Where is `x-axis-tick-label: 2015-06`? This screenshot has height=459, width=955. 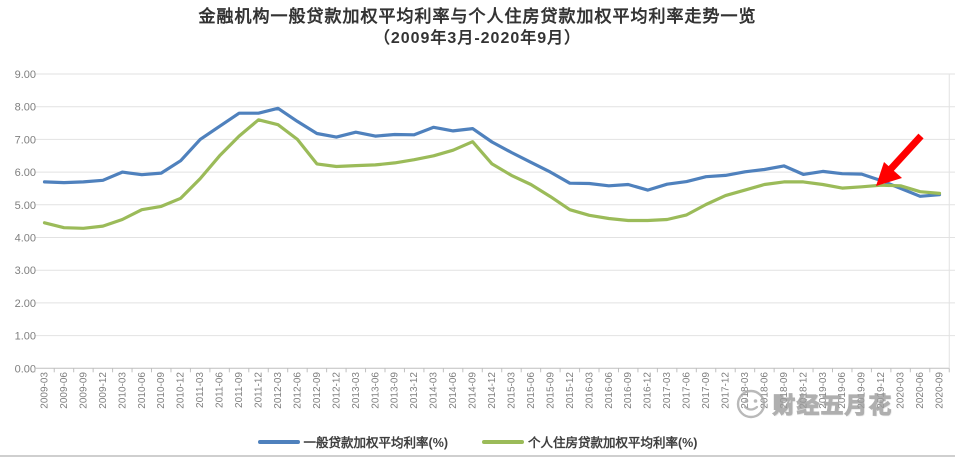 x-axis-tick-label: 2015-06 is located at coordinates (531, 390).